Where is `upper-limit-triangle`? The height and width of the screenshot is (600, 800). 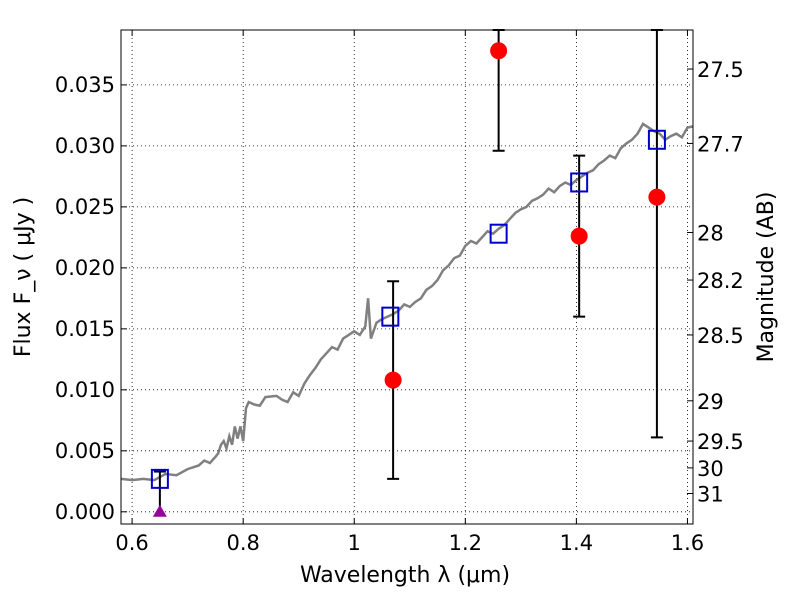
upper-limit-triangle is located at coordinates (159, 510).